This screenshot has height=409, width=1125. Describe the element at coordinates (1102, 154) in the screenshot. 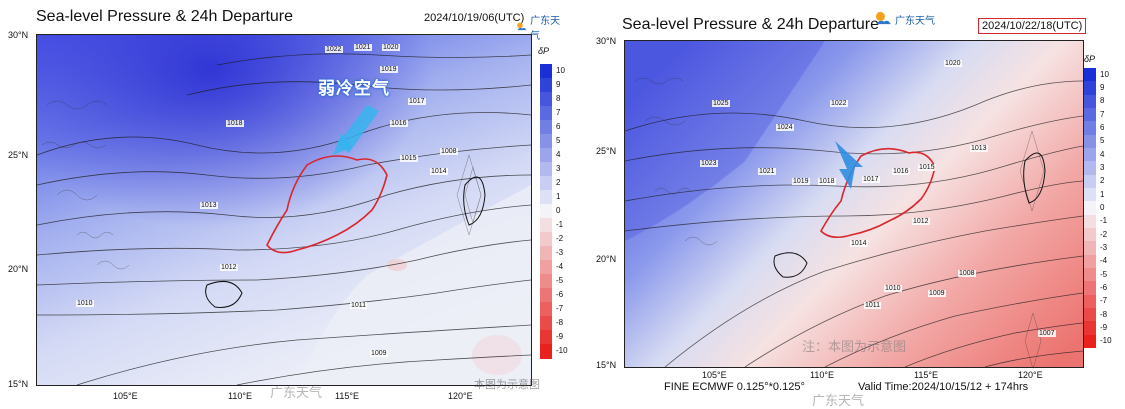

I see `colorbar-tick-label: 4` at that location.